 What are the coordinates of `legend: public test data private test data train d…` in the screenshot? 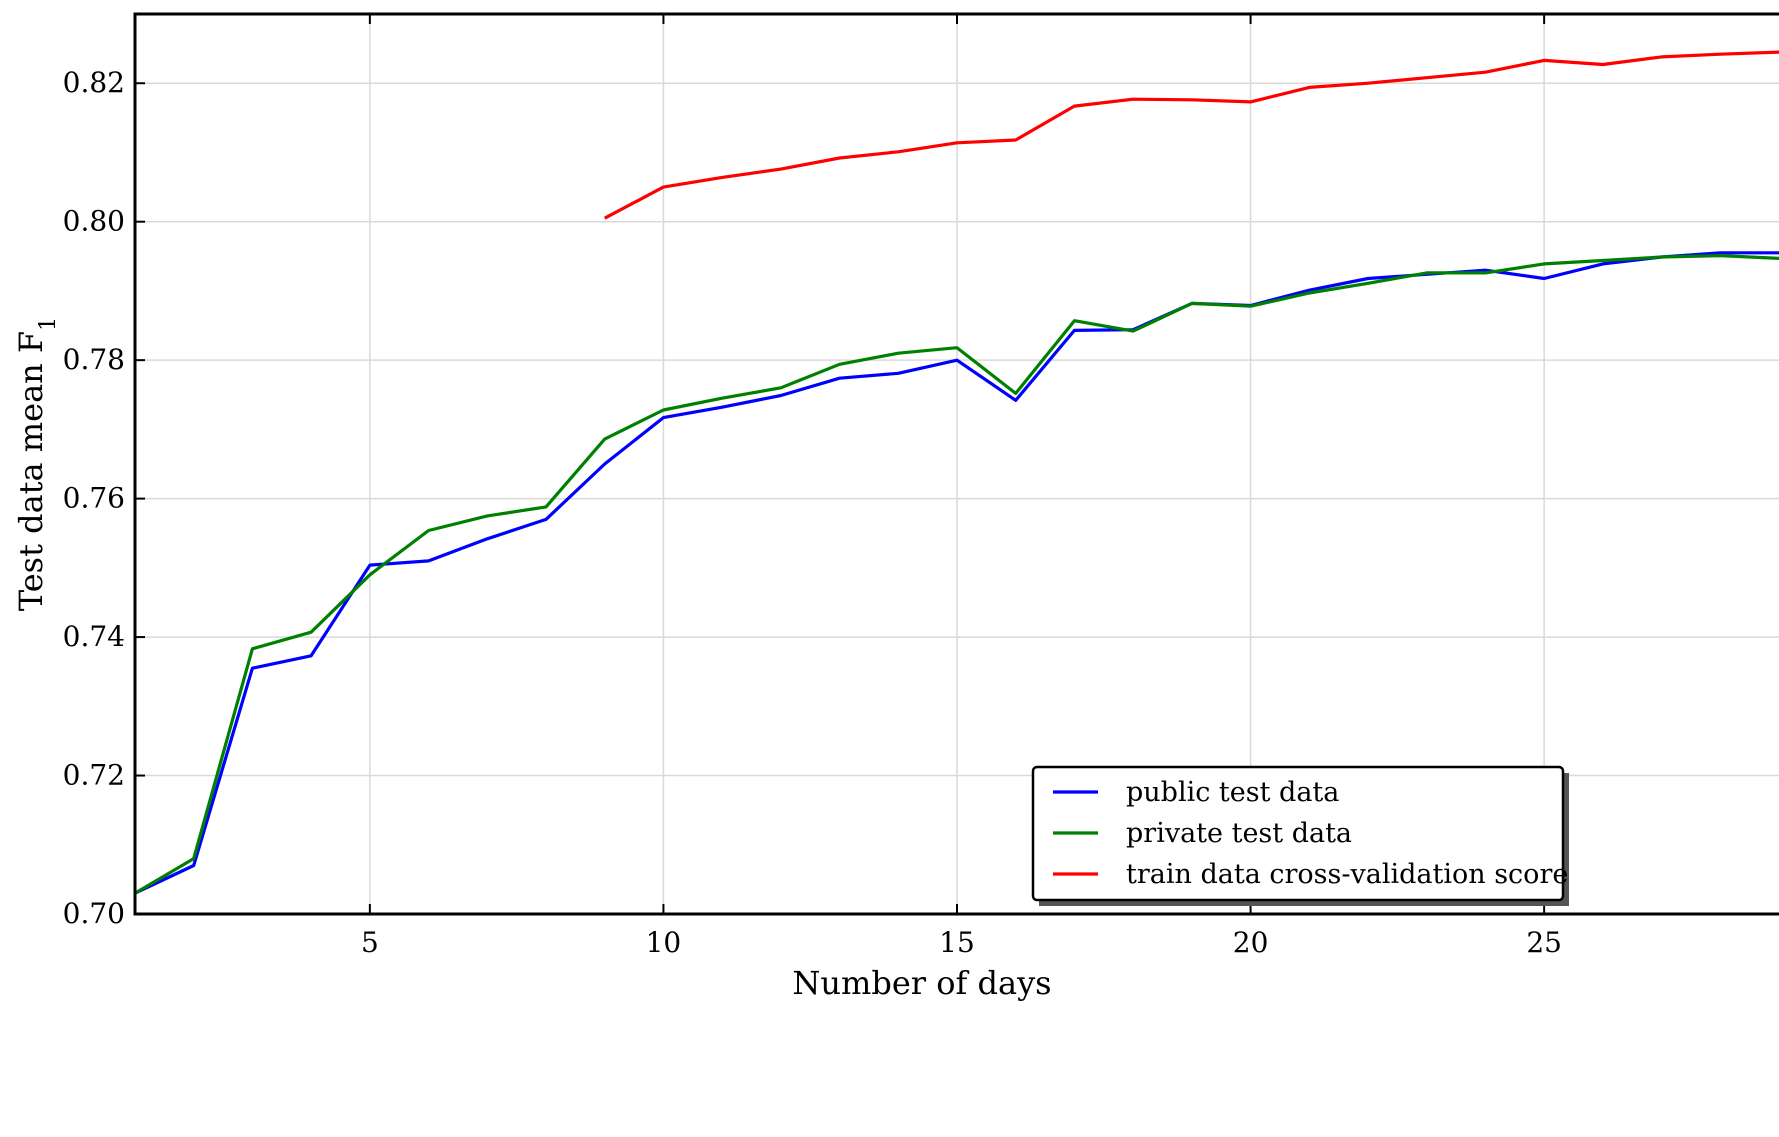 It's located at (1300, 835).